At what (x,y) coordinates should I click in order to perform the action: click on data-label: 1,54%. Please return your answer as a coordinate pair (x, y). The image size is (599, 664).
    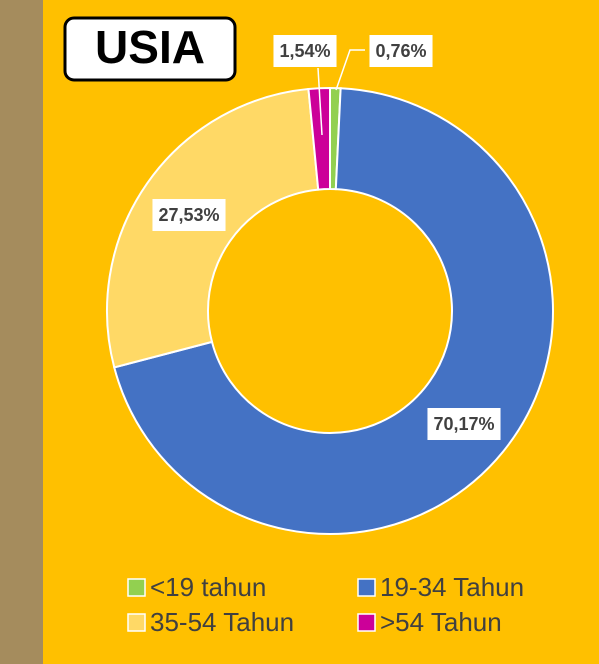
    Looking at the image, I should click on (304, 51).